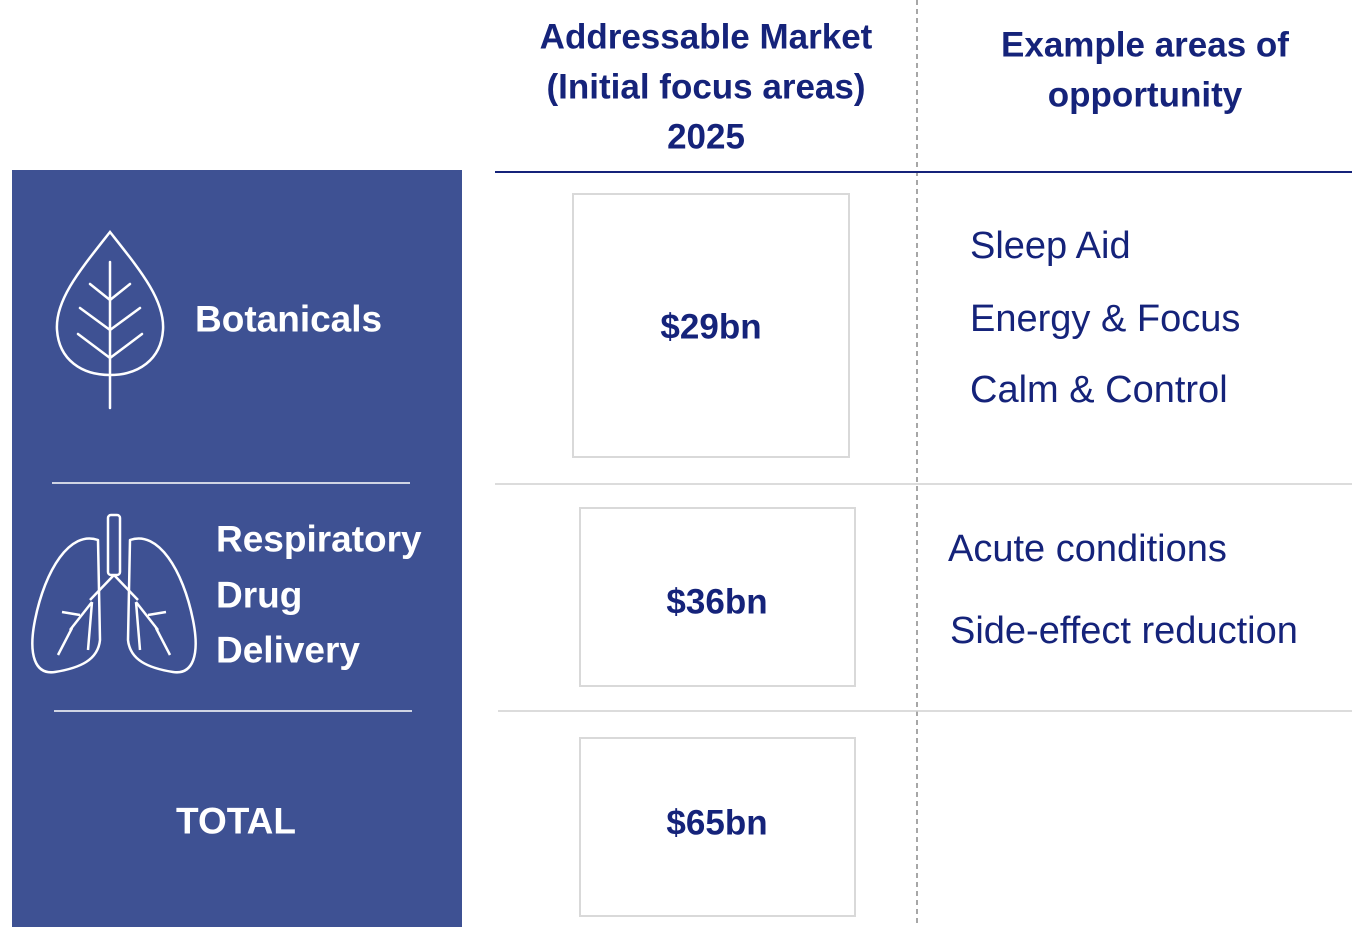  Describe the element at coordinates (114, 593) in the screenshot. I see `lungs-icon` at that location.